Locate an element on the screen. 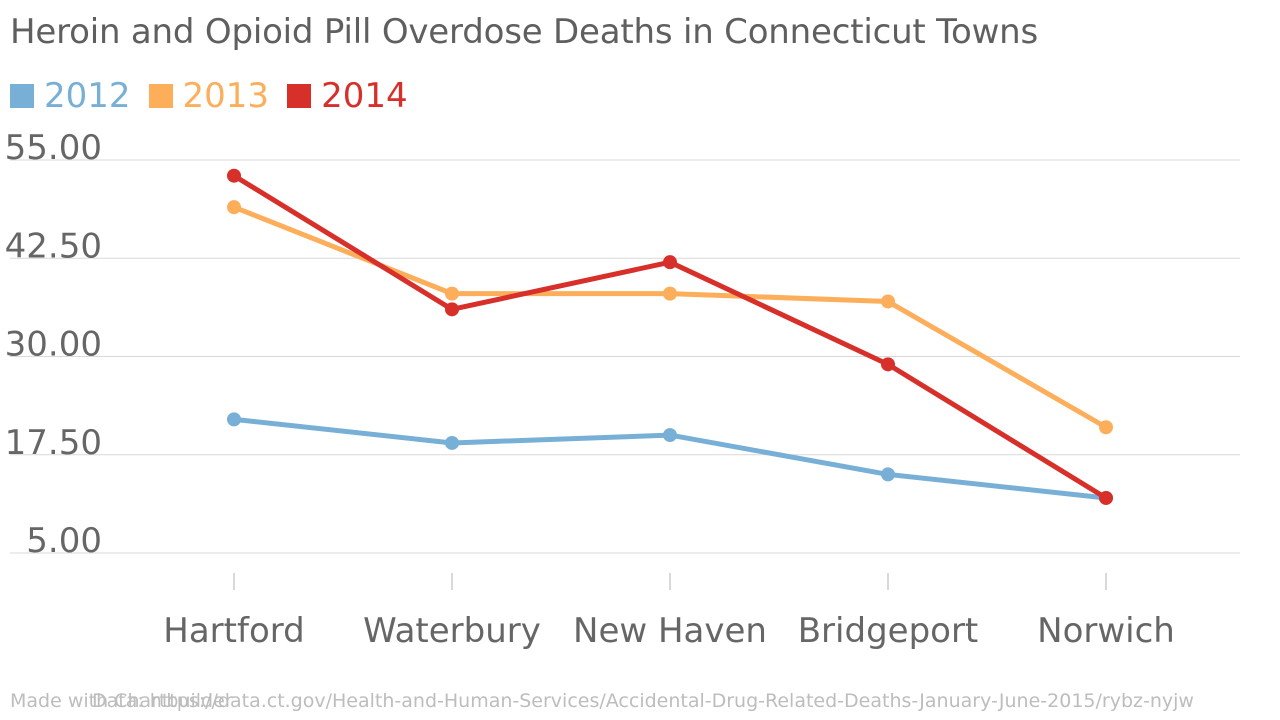  made-with-credit: Made with Chartbuilder is located at coordinates (121, 701).